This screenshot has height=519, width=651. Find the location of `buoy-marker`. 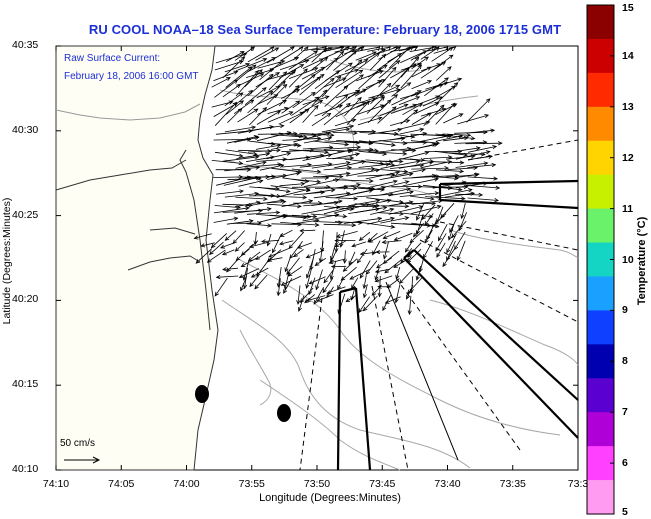

buoy-marker is located at coordinates (284, 413).